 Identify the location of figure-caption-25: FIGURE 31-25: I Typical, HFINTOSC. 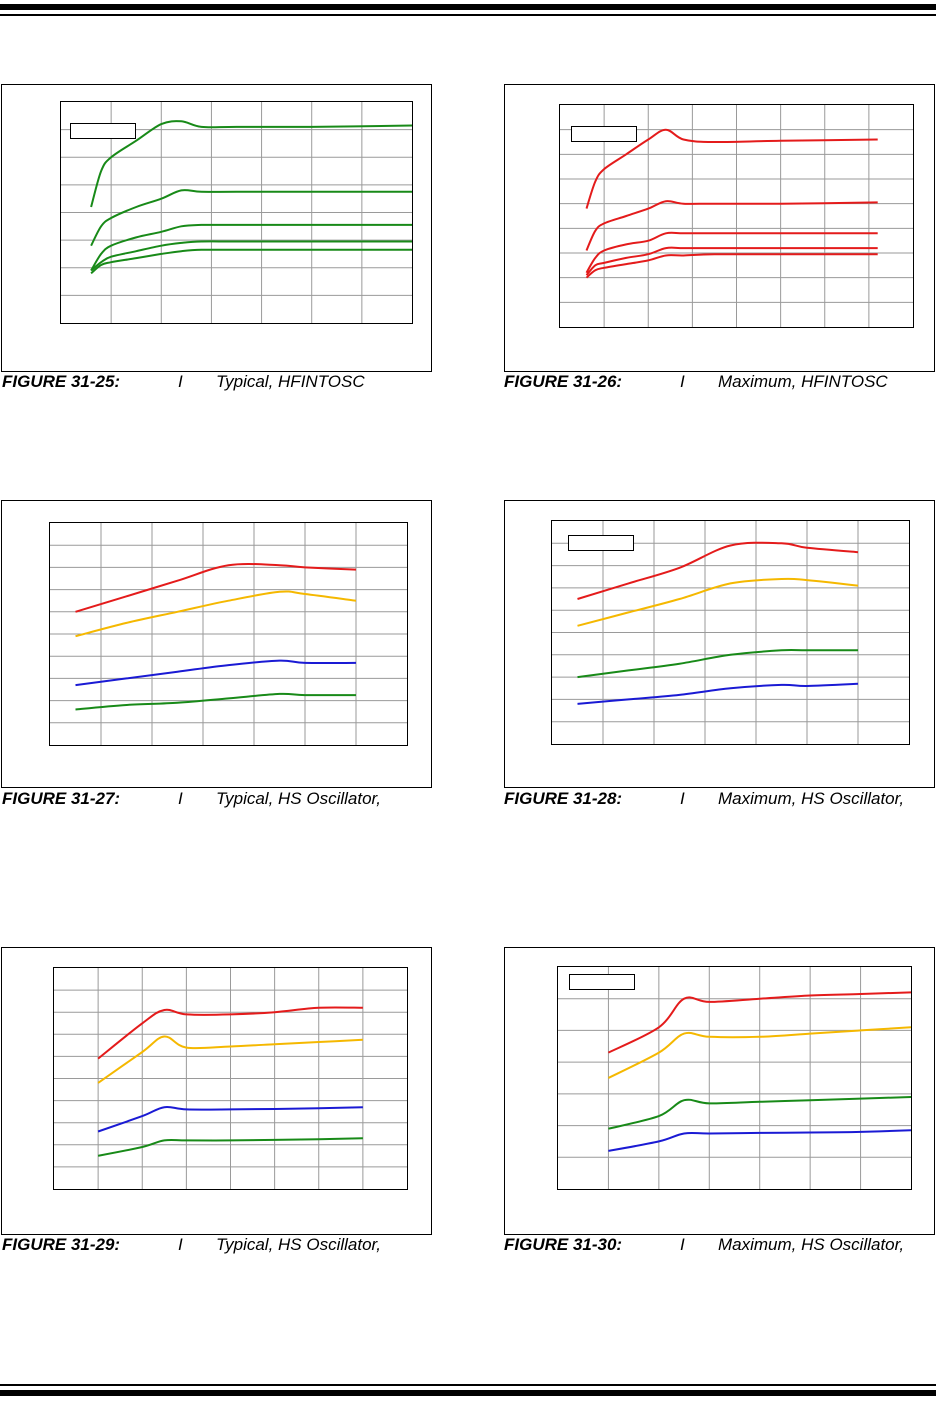
(183, 382).